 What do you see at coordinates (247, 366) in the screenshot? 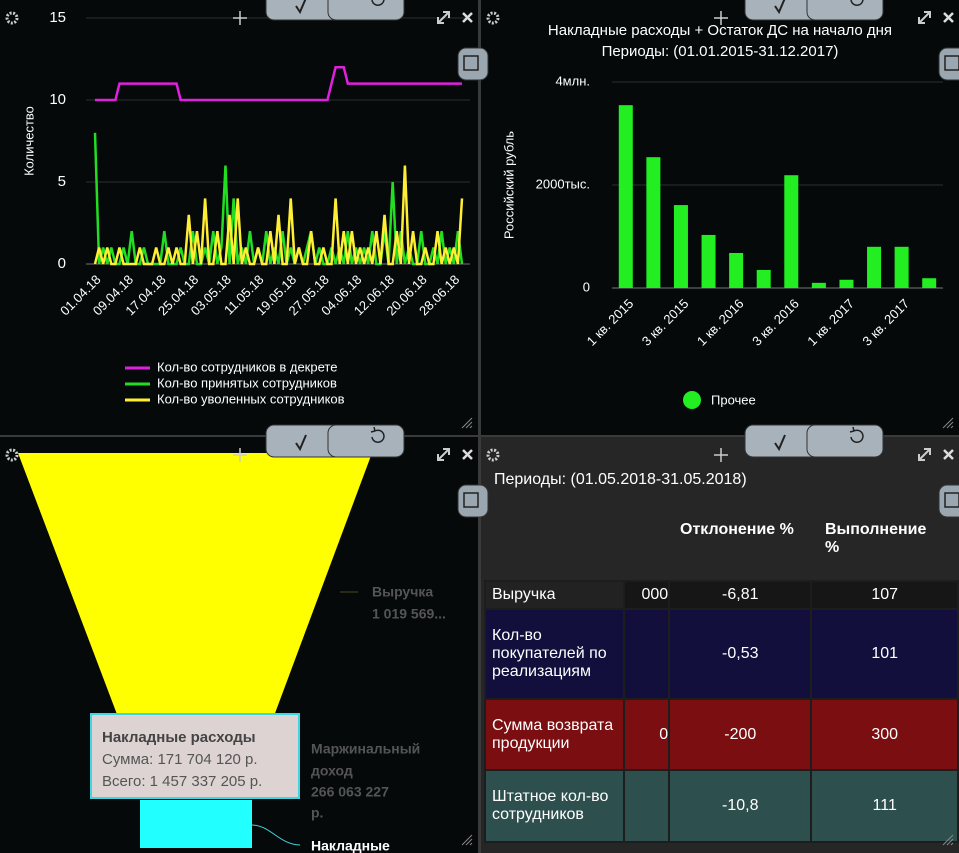
I see `legend-label: Кол-во сотрудников в декрете` at bounding box center [247, 366].